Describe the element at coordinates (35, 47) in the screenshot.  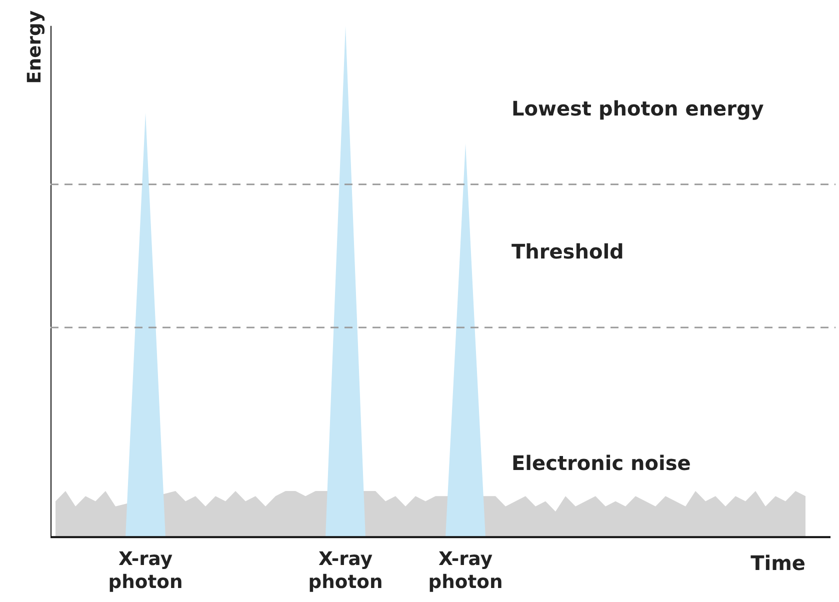
I see `y-axis-title: Energy` at that location.